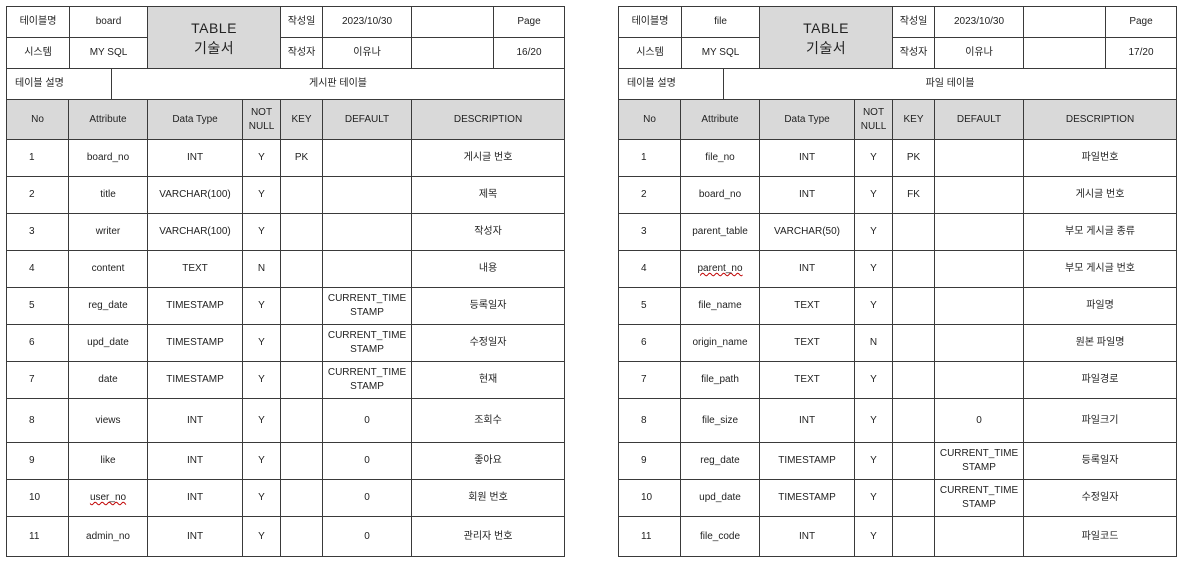 This screenshot has height=584, width=1186. What do you see at coordinates (720, 380) in the screenshot?
I see `cell-attribute: file_path` at bounding box center [720, 380].